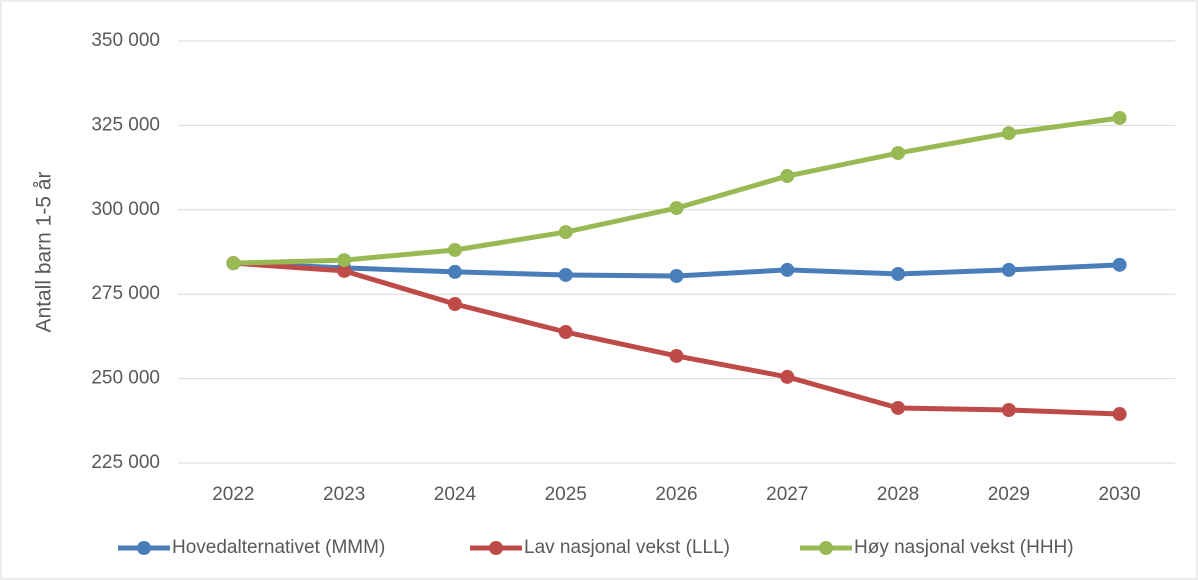  I want to click on x-tick-label: 2030, so click(1119, 494).